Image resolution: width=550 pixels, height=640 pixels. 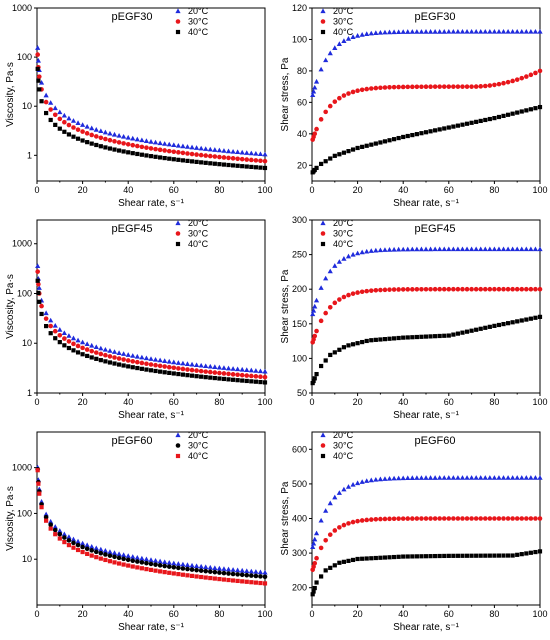 What do you see at coordinates (285, 94) in the screenshot?
I see `y-axis-title: Shear stress, Pa` at bounding box center [285, 94].